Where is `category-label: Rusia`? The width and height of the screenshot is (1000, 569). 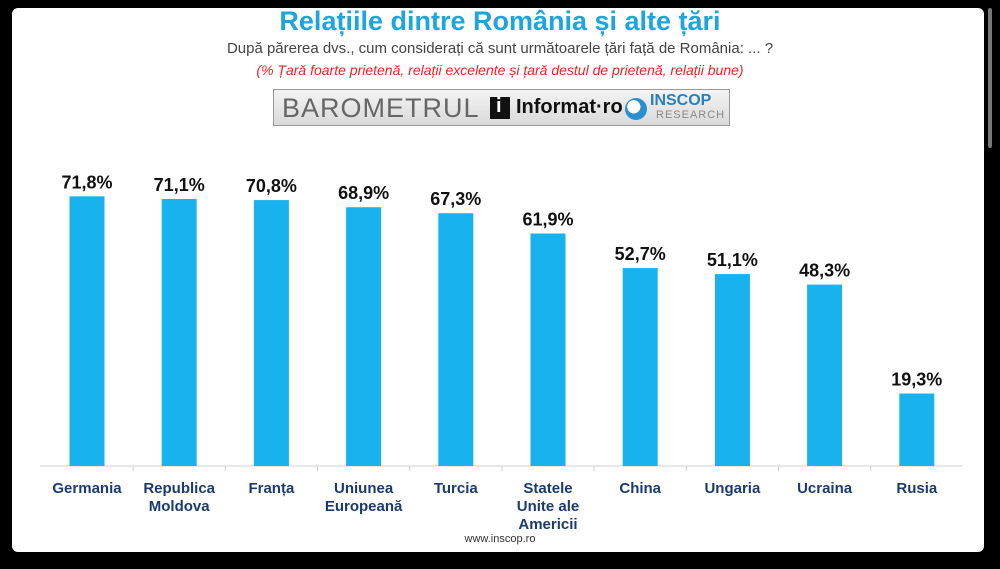
category-label: Rusia is located at coordinates (917, 488).